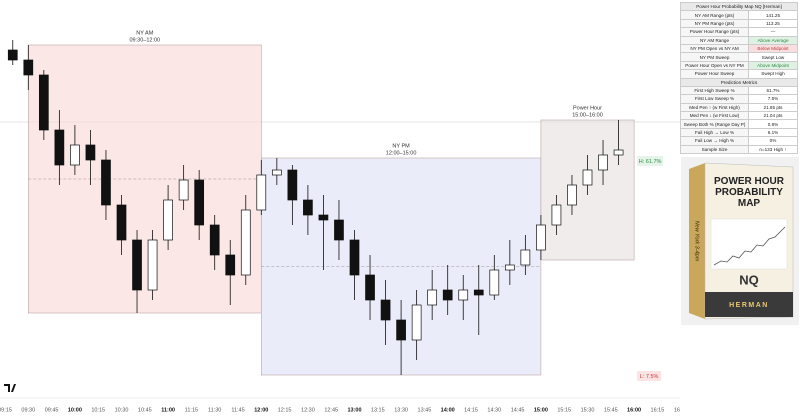 The width and height of the screenshot is (800, 418). What do you see at coordinates (401, 153) in the screenshot?
I see `session-range: 12:00–15:00` at bounding box center [401, 153].